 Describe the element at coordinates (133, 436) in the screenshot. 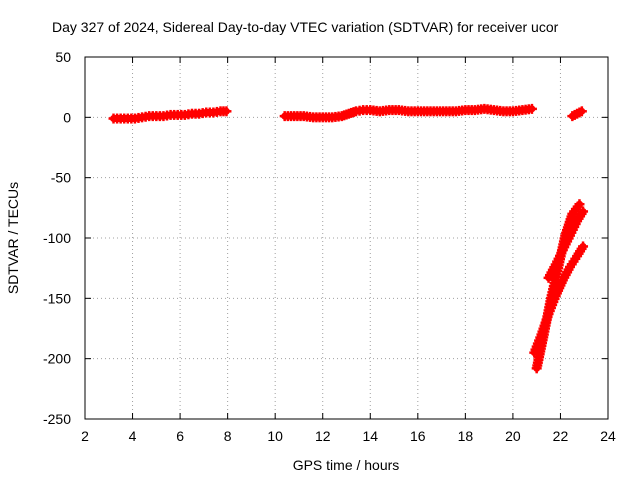

I see `x-tick-label: 4` at that location.